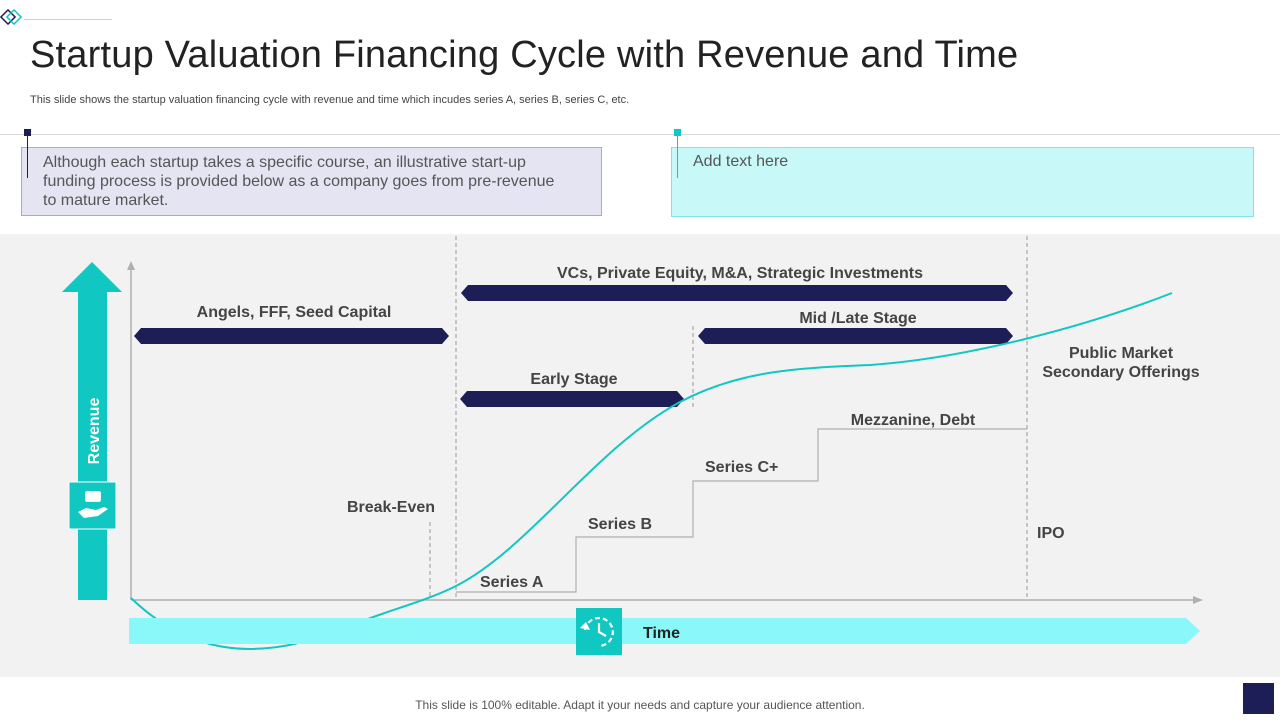 The width and height of the screenshot is (1280, 720). I want to click on description-box, so click(311, 181).